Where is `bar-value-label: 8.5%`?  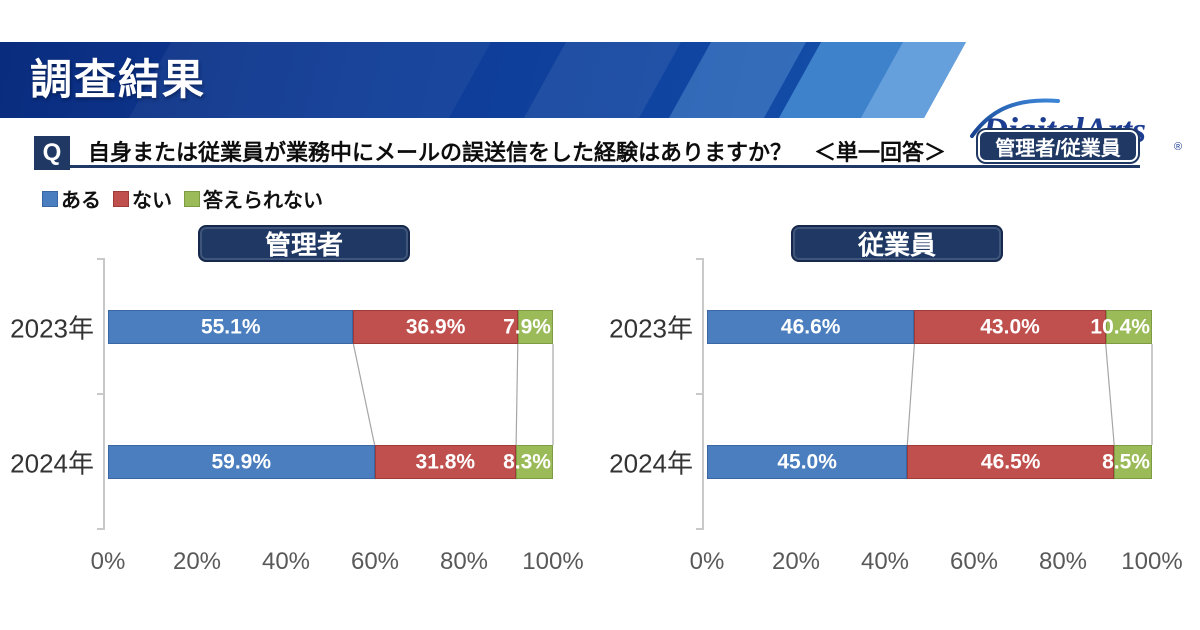 bar-value-label: 8.5% is located at coordinates (1126, 462).